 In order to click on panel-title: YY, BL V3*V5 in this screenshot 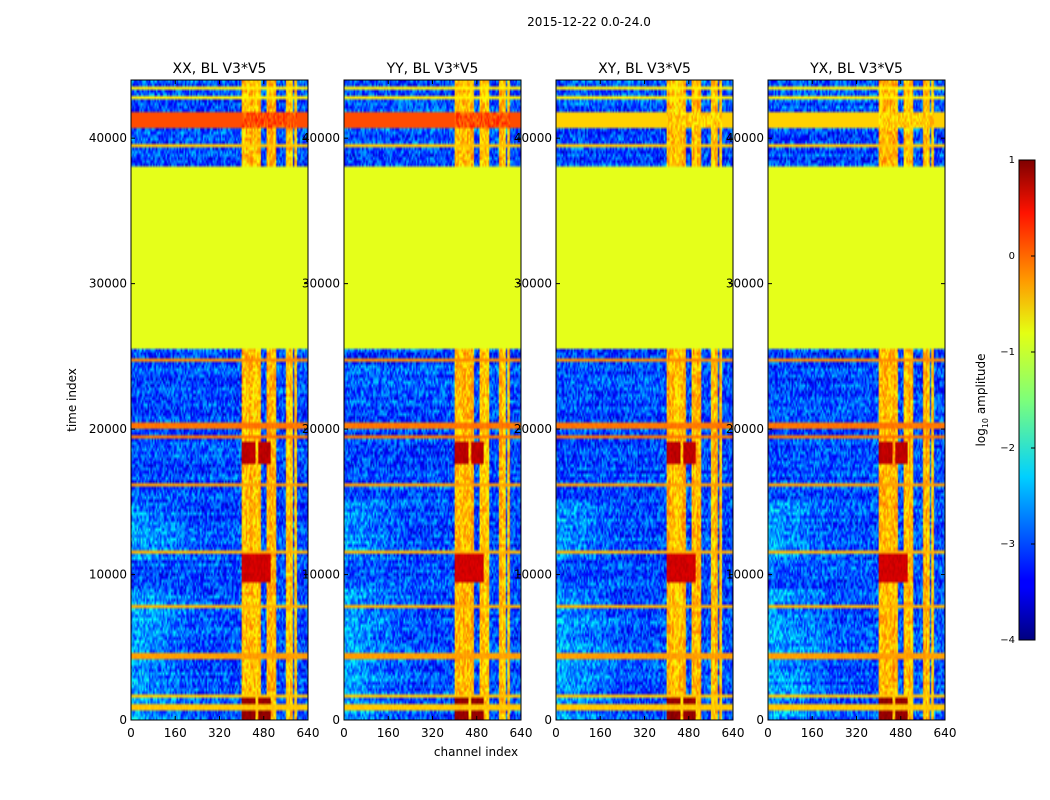, I will do `click(432, 69)`.